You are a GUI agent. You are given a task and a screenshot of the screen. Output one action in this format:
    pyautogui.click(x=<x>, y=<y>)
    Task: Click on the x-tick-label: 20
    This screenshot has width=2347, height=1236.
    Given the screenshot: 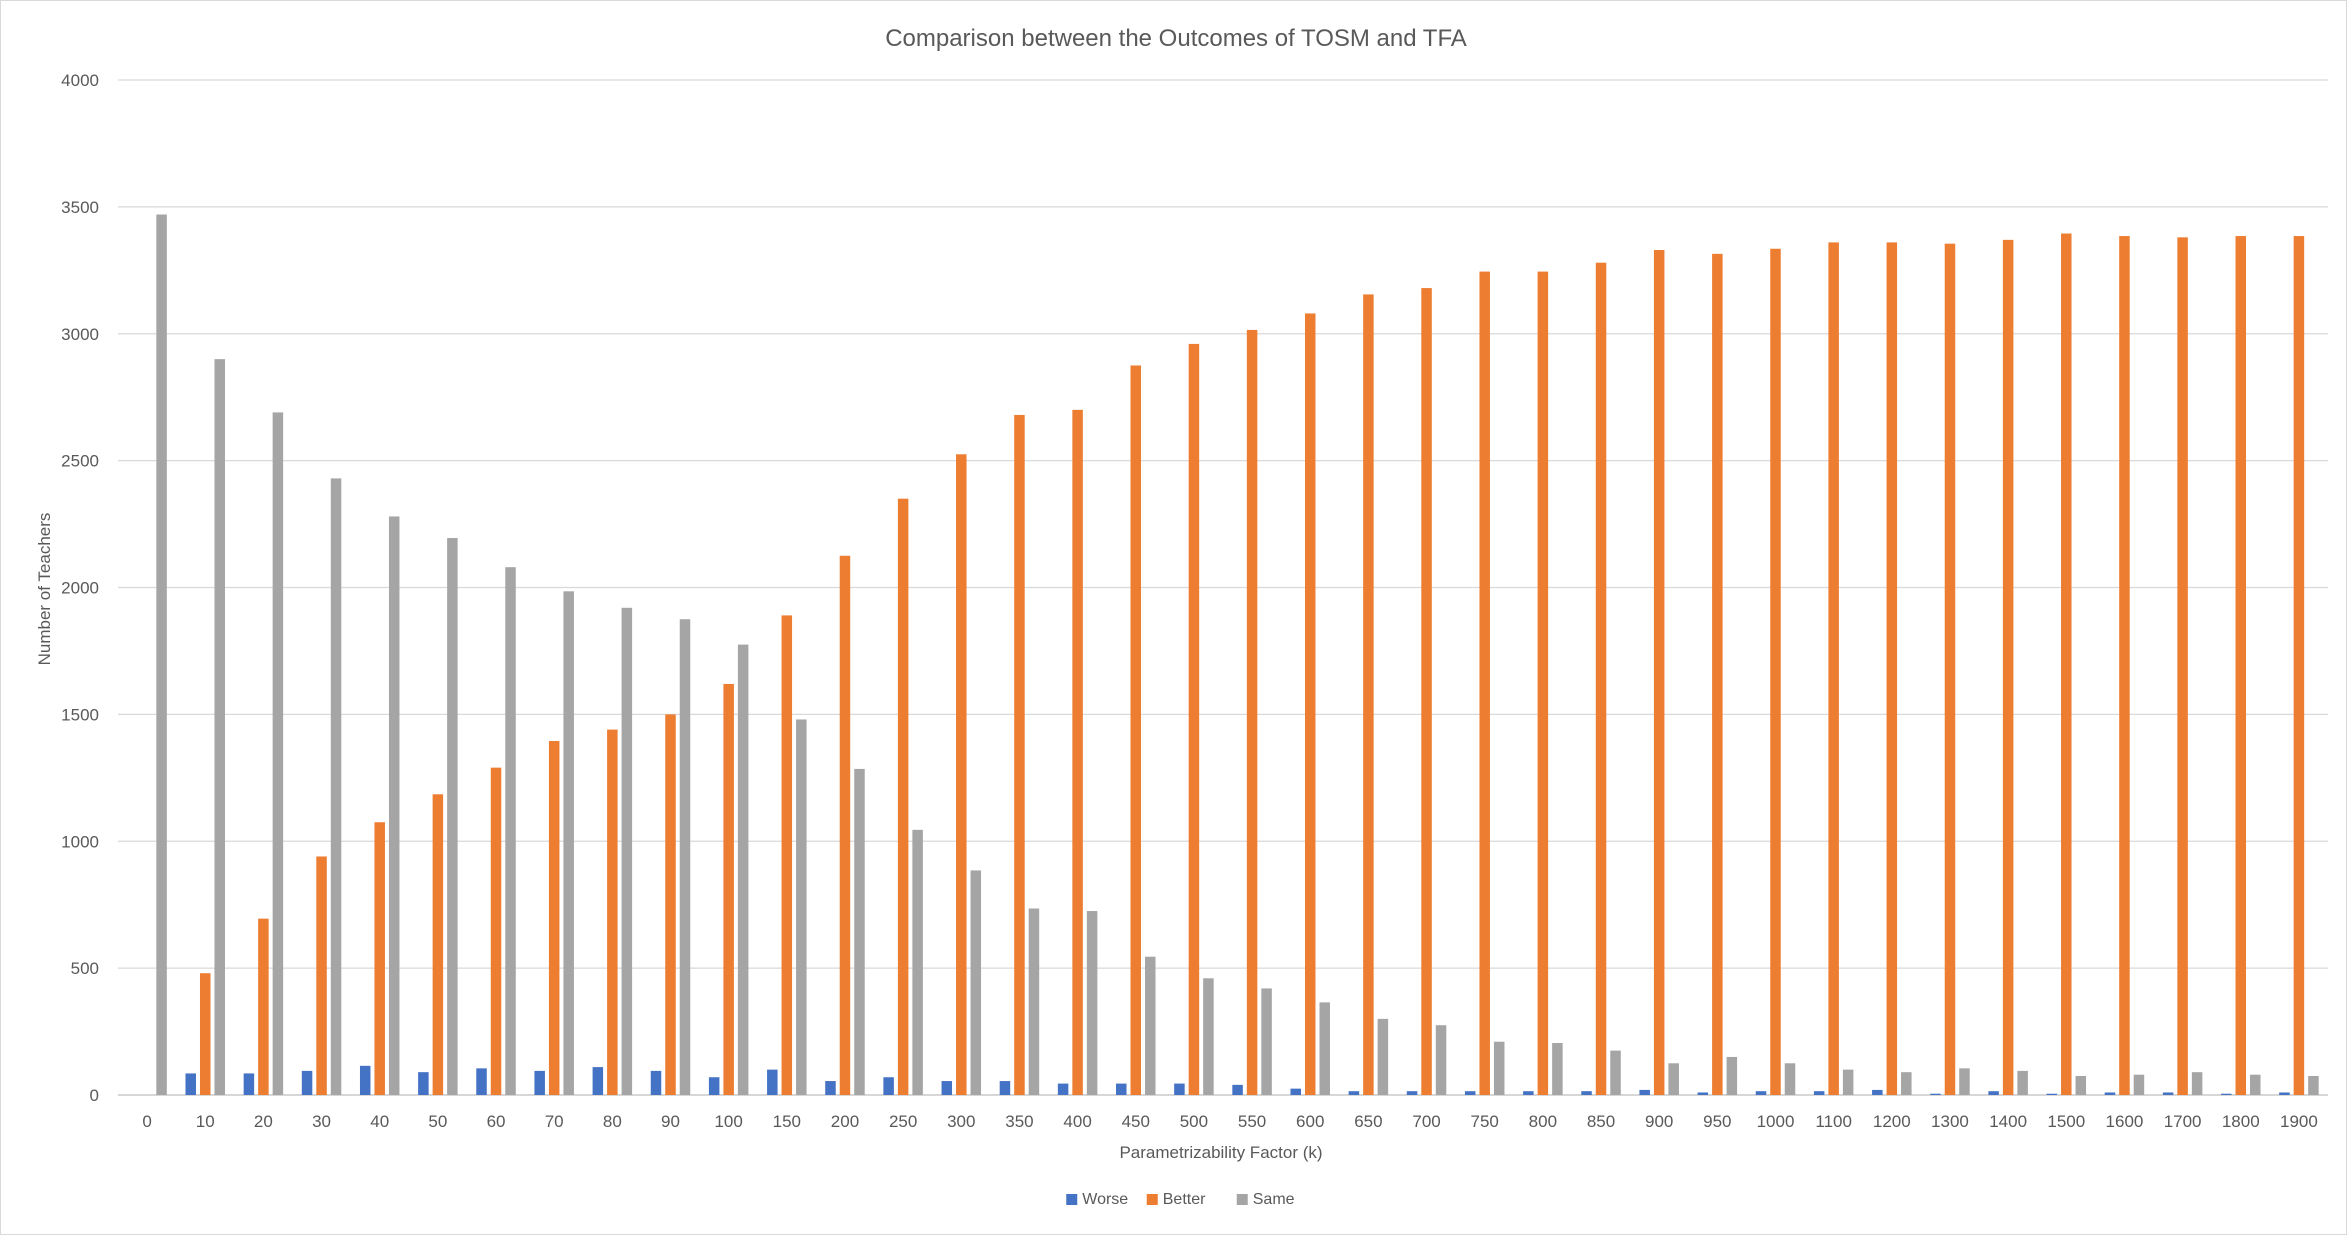 What is the action you would take?
    pyautogui.click(x=263, y=1121)
    